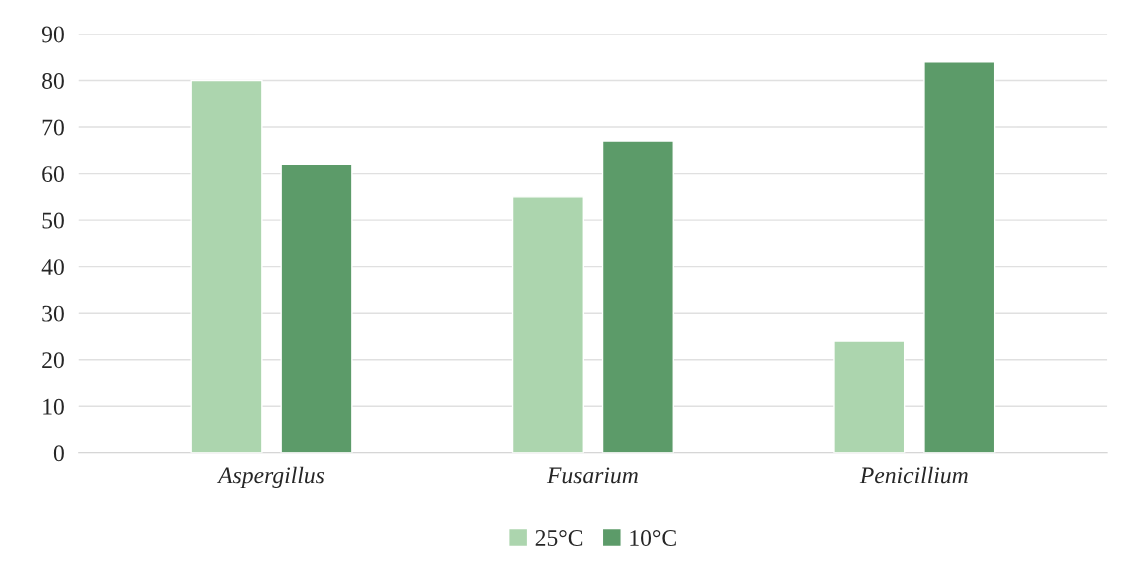  Describe the element at coordinates (53, 80) in the screenshot. I see `y-tick-label: 80` at that location.